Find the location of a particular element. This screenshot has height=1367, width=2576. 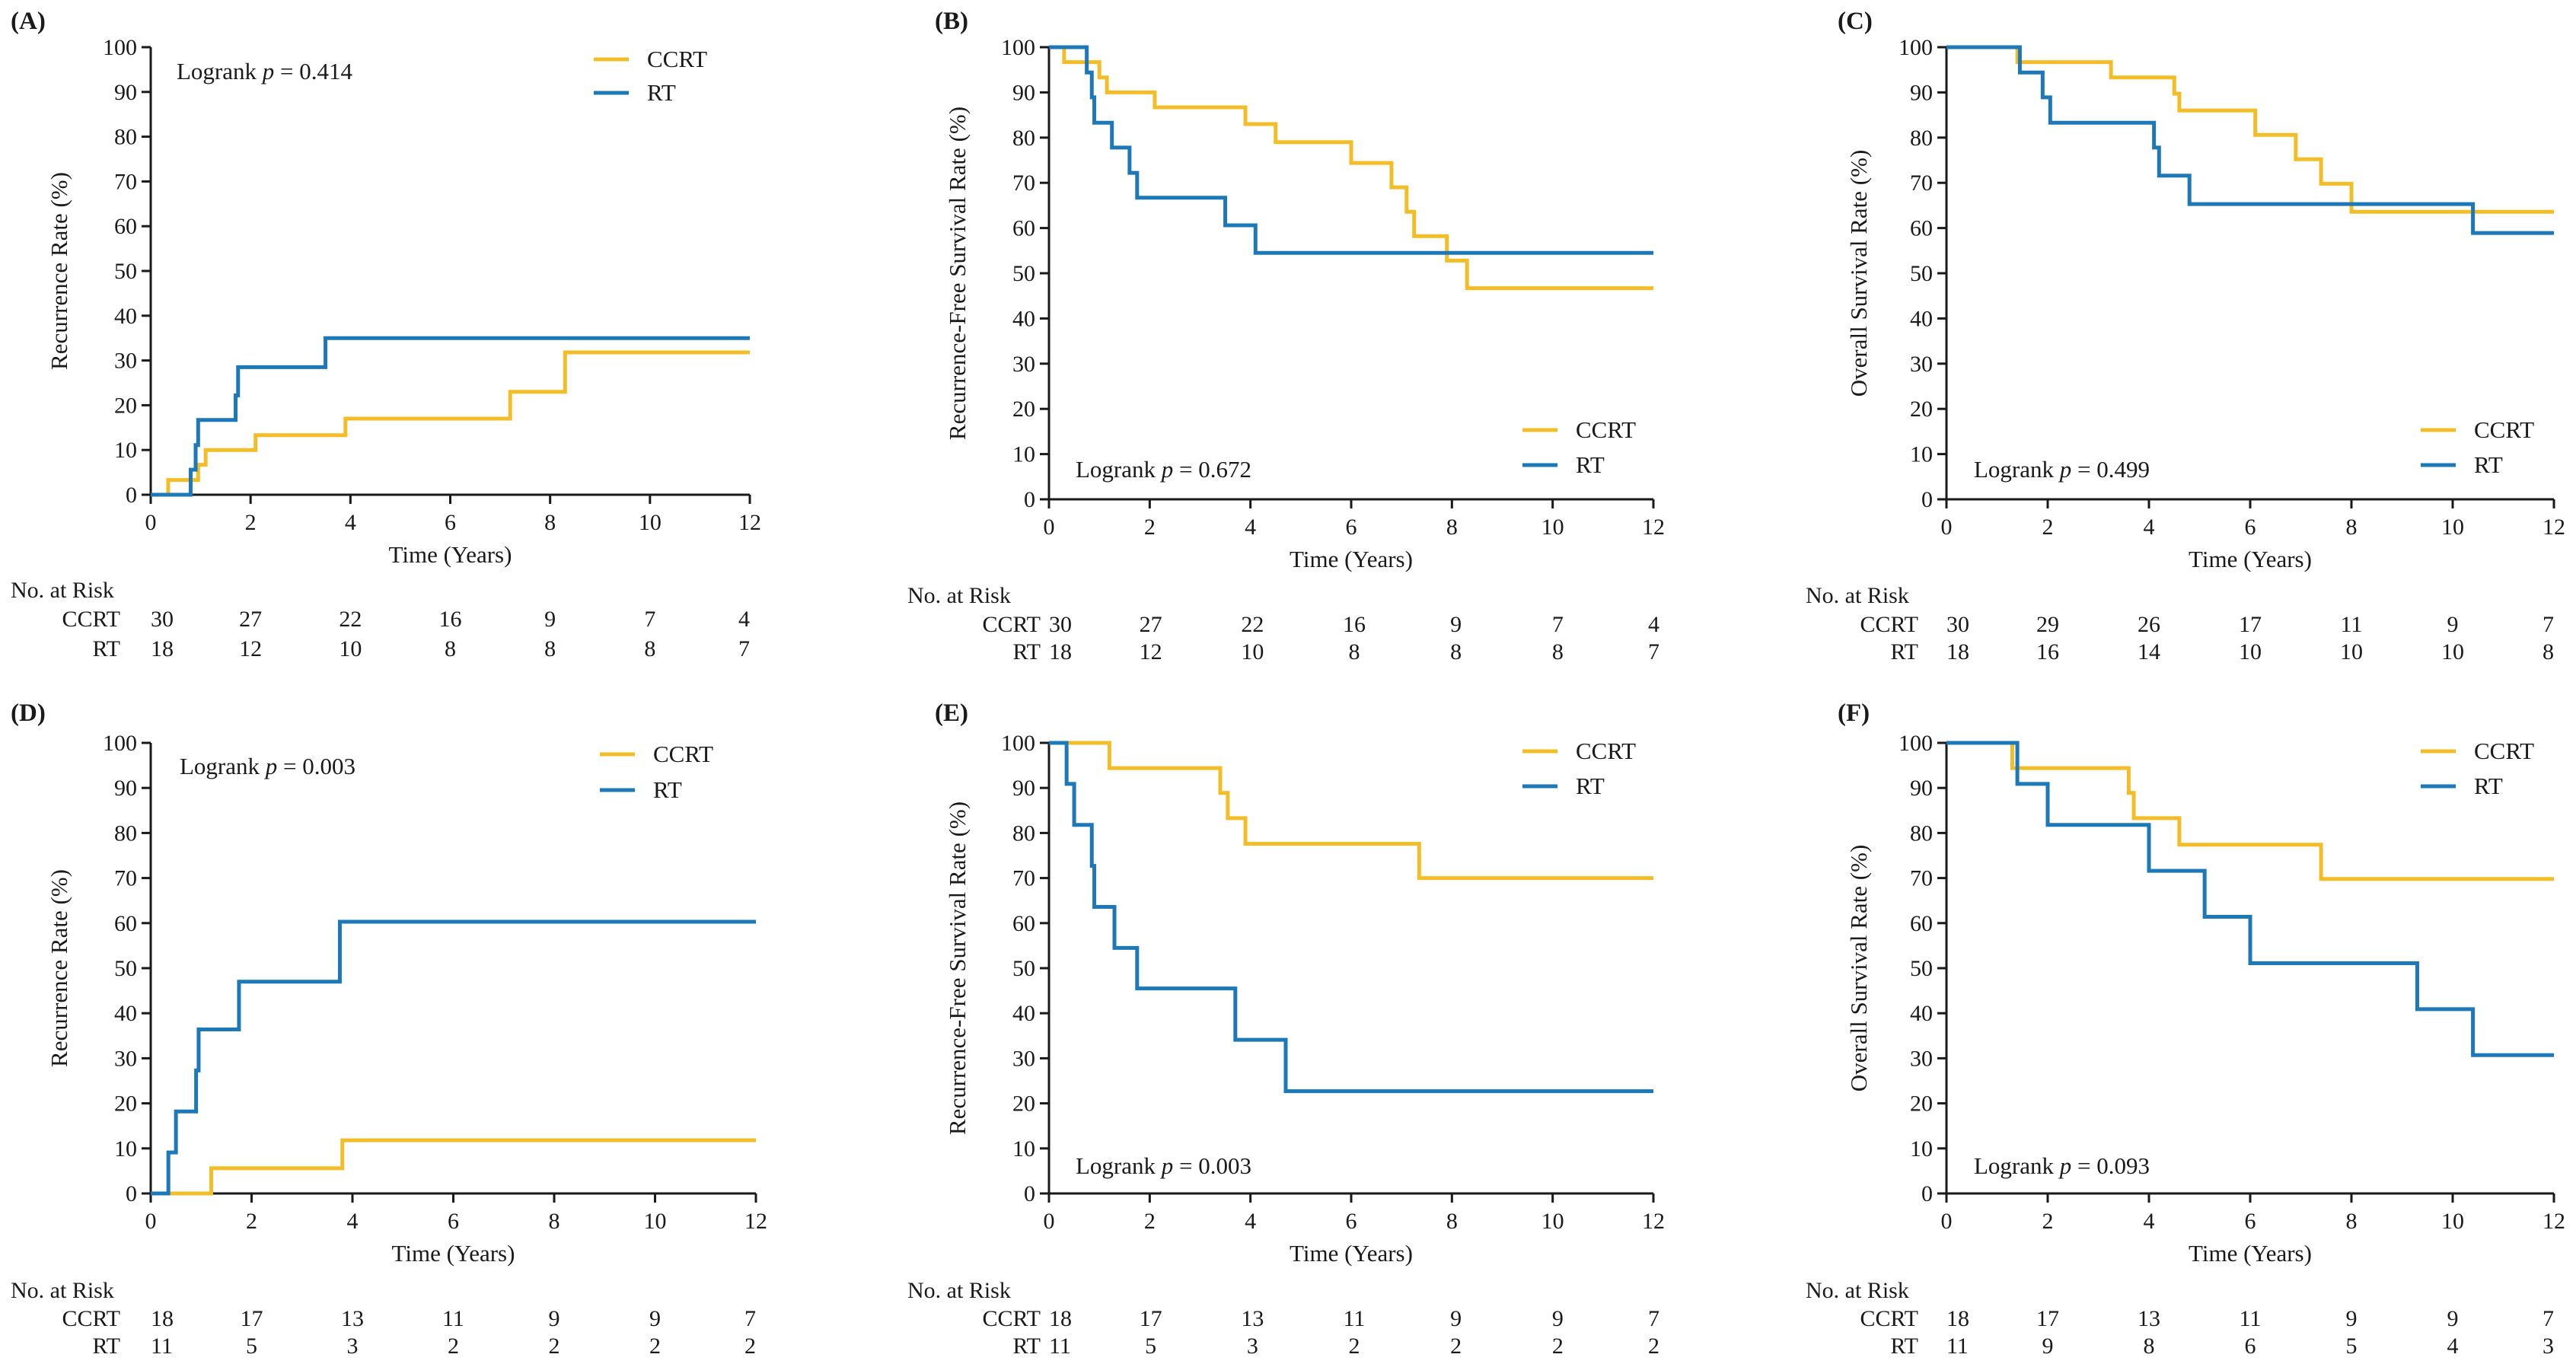

panel-label: (A) is located at coordinates (28, 21).